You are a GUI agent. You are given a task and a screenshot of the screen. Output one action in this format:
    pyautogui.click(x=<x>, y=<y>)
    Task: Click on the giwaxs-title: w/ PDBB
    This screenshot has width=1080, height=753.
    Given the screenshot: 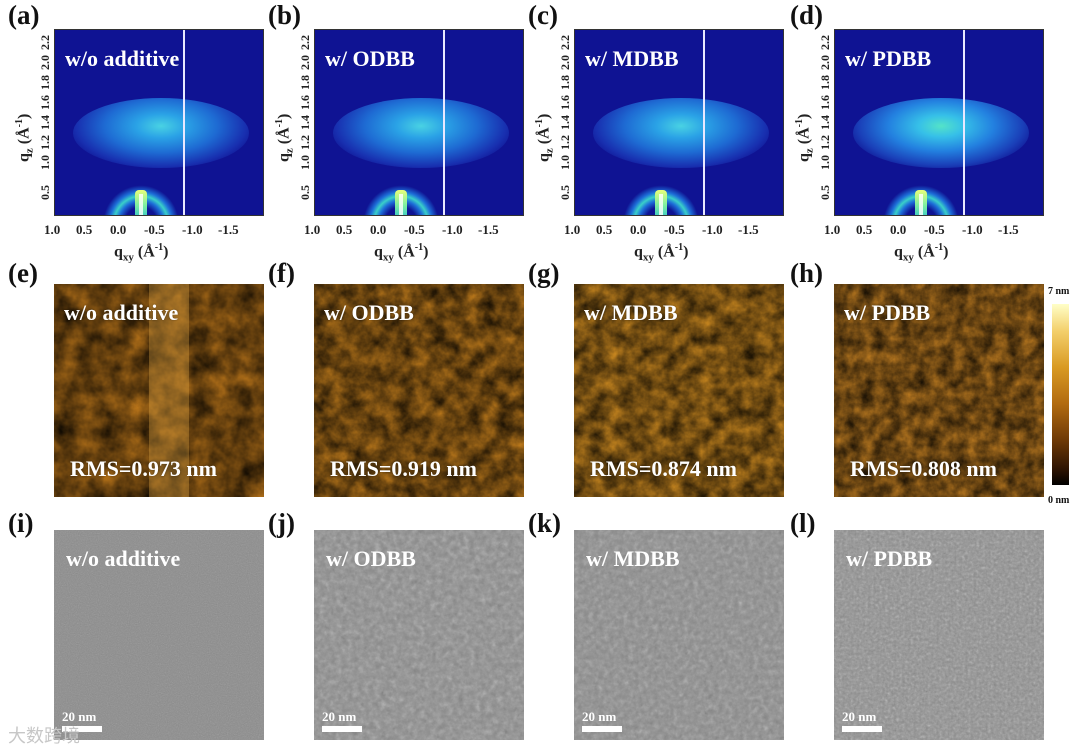 What is the action you would take?
    pyautogui.click(x=888, y=58)
    